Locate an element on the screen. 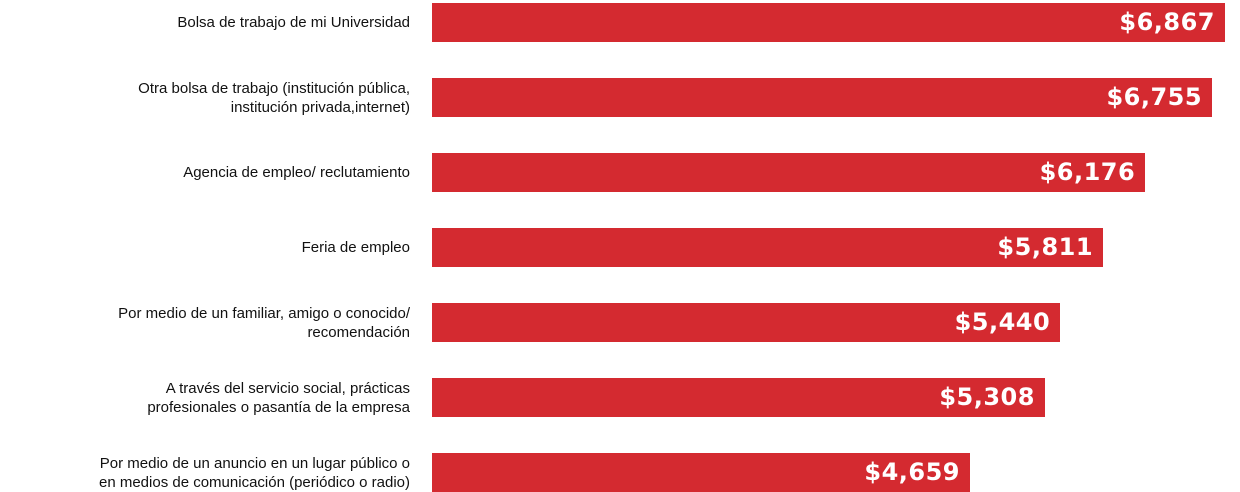 Image resolution: width=1240 pixels, height=492 pixels. category-label: Feria de empleo is located at coordinates (355, 247).